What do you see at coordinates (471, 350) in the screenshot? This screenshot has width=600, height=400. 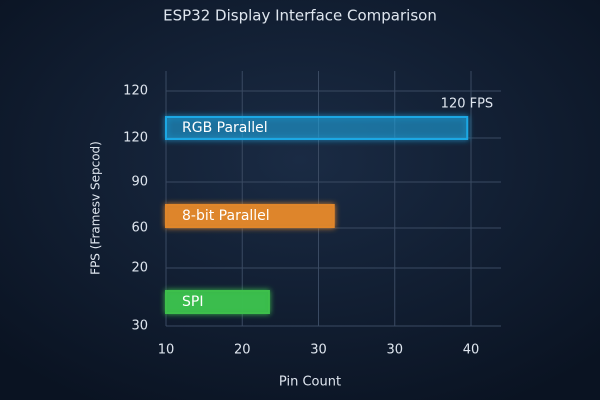 I see `x-tick-label: 40` at bounding box center [471, 350].